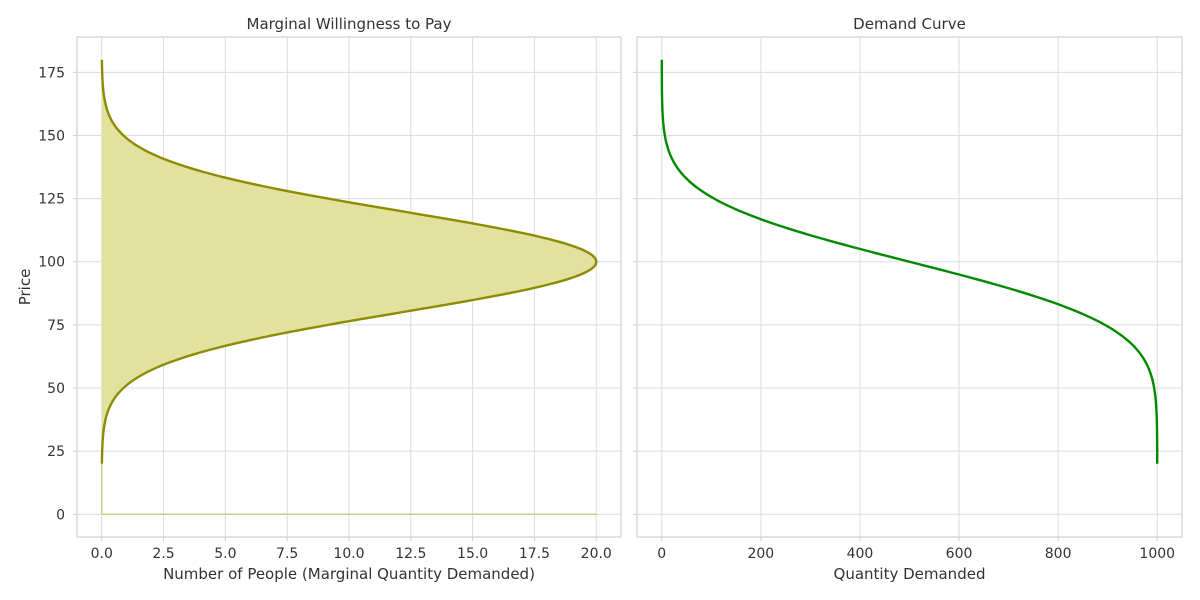 The image size is (1200, 600). What do you see at coordinates (596, 554) in the screenshot?
I see `x-tick-label: 20.0` at bounding box center [596, 554].